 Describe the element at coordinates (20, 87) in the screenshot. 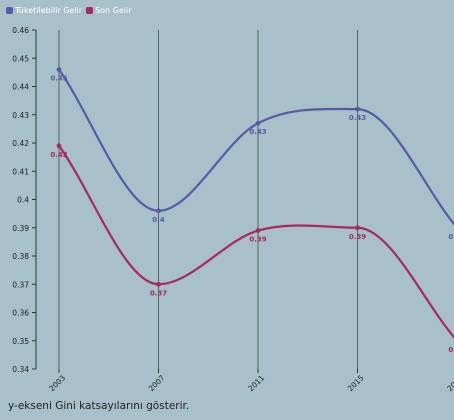

I see `y-tick-label: 0.44` at that location.